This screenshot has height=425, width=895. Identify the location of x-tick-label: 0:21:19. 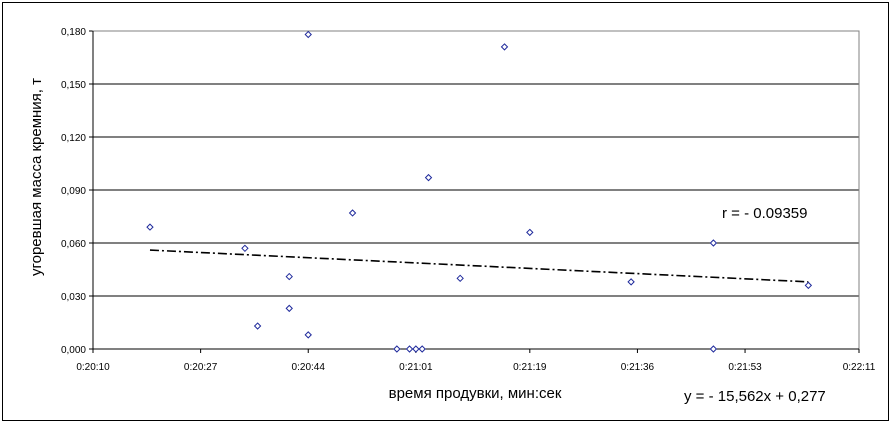
(530, 367).